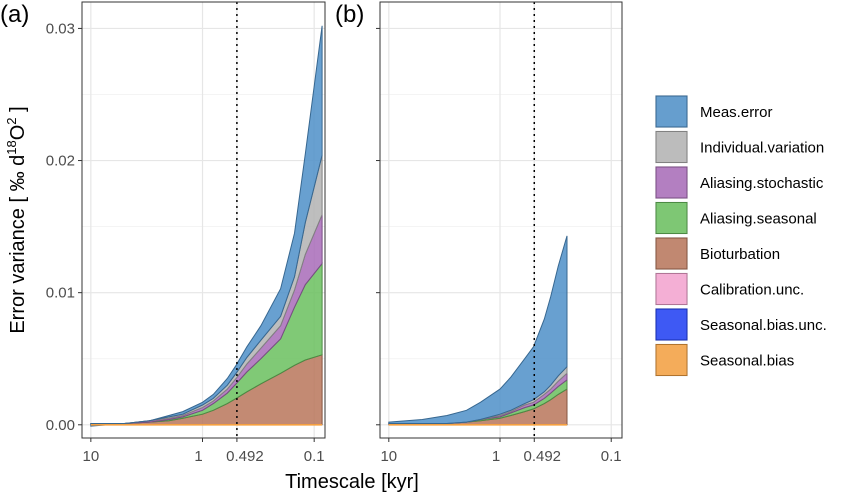 The width and height of the screenshot is (850, 494). I want to click on y-axis-title-prefix: Error variance [ ‰ d, so click(18, 244).